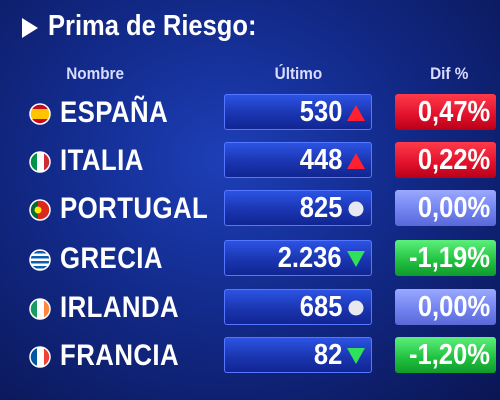 Image resolution: width=500 pixels, height=400 pixels. I want to click on change-box: 0,47%, so click(445, 112).